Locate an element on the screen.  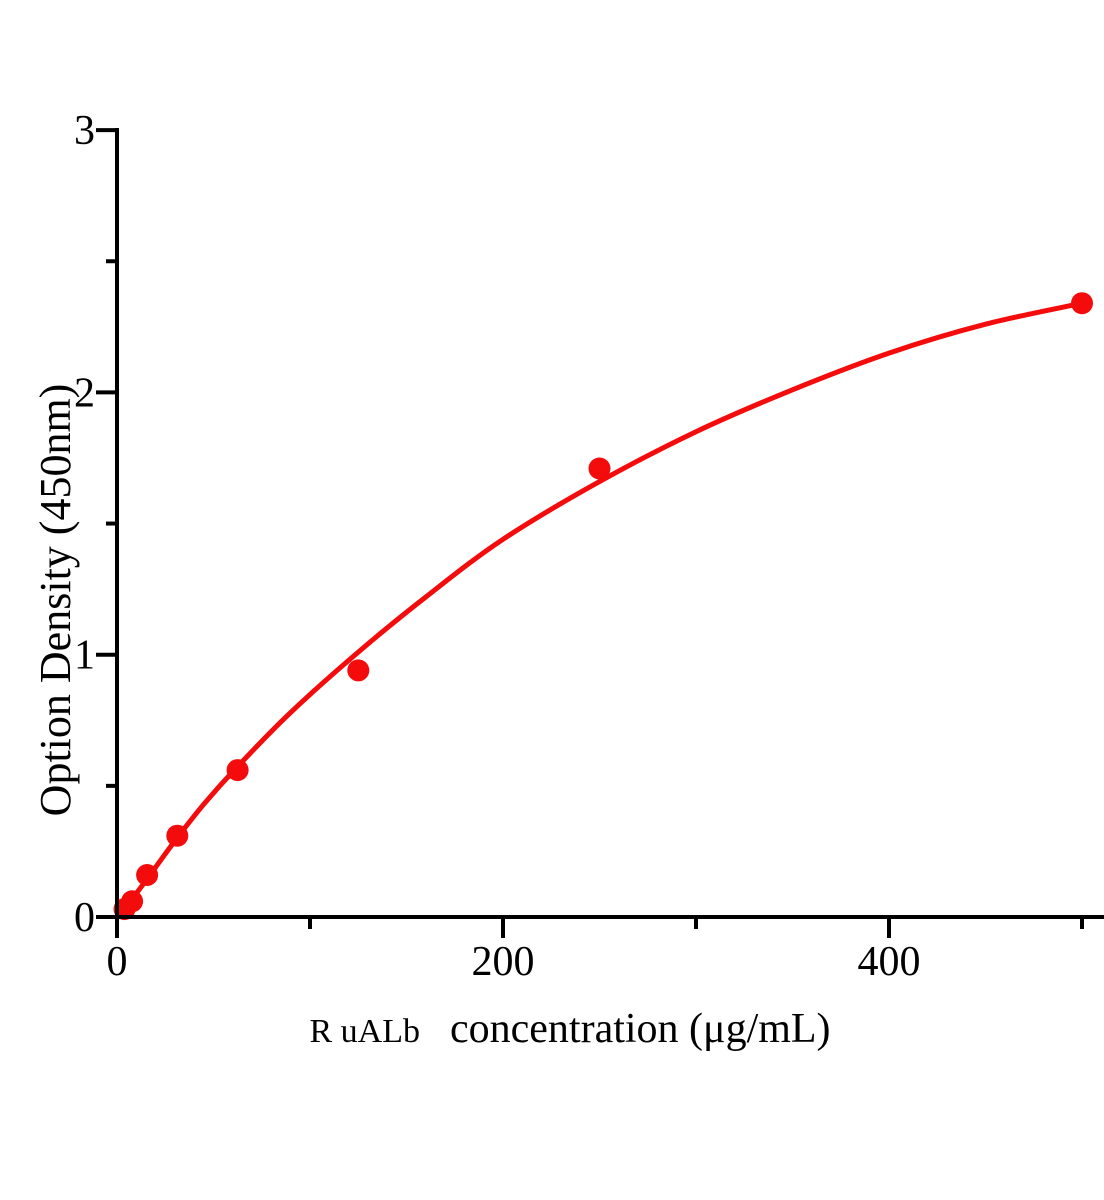
y-tick-label: 3 is located at coordinates (84, 131).